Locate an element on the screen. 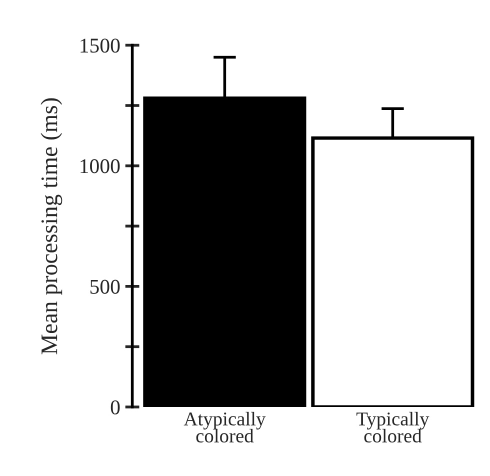 The image size is (490, 476). y-tick-label: 0 is located at coordinates (115, 407).